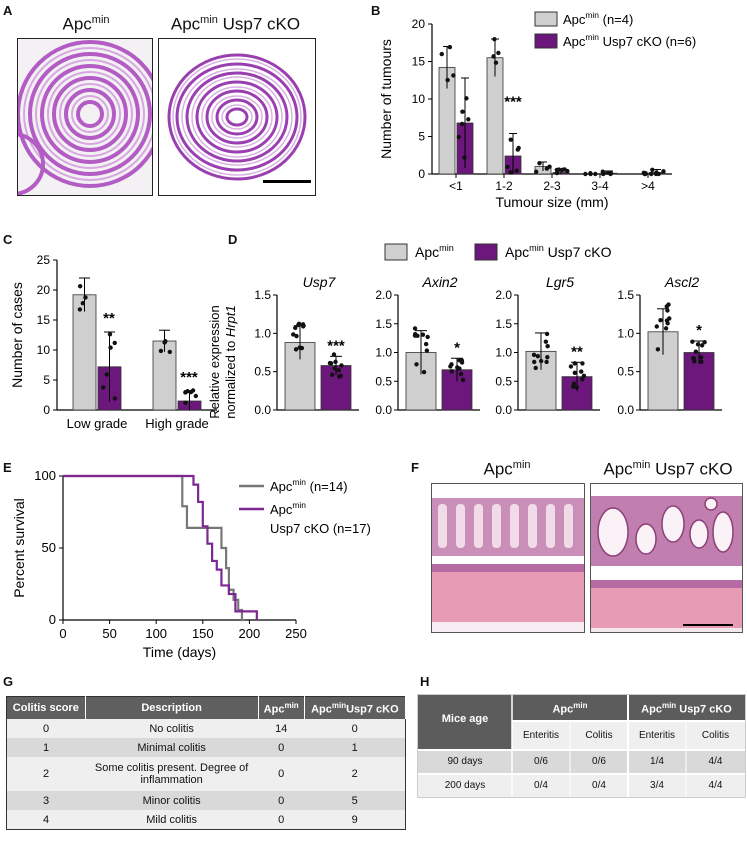 This screenshot has height=845, width=747. Describe the element at coordinates (214, 361) in the screenshot. I see `y-axis-label: Relative expression` at that location.